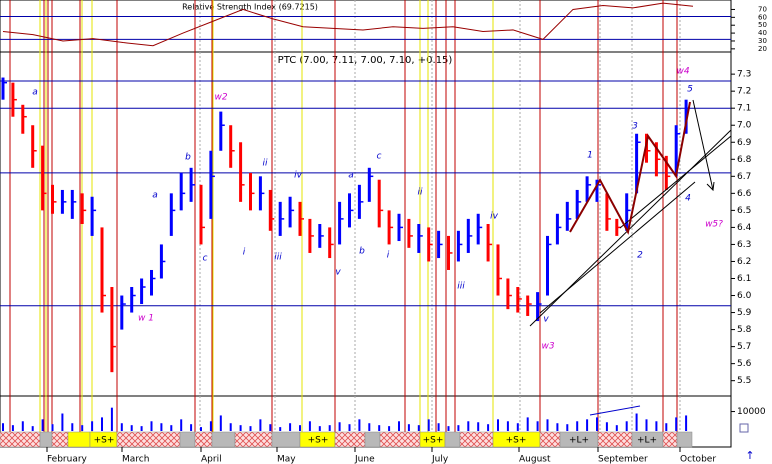 The width and height of the screenshot is (772, 464). What do you see at coordinates (714, 225) in the screenshot?
I see `wave-label: w5?` at bounding box center [714, 225].